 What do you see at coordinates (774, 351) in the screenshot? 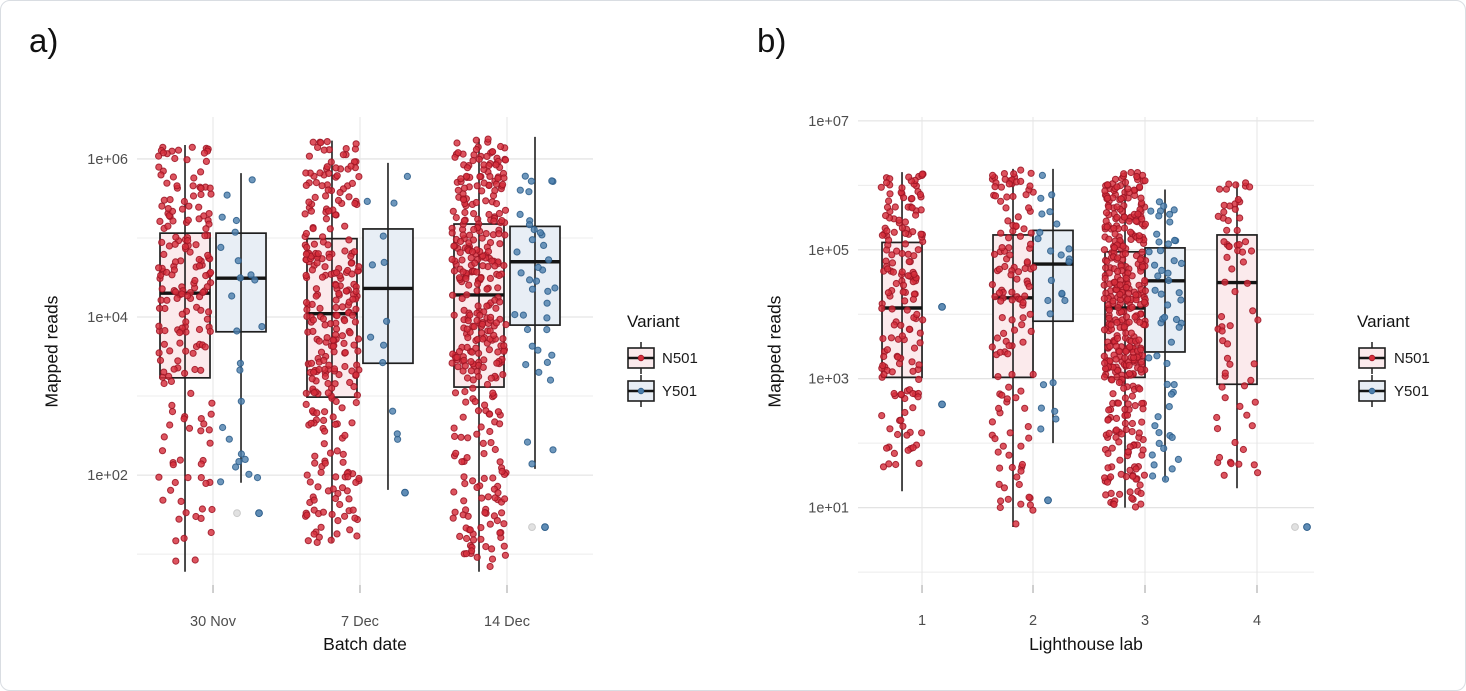
I see `y-axis-title-b: Mapped reads` at bounding box center [774, 351].